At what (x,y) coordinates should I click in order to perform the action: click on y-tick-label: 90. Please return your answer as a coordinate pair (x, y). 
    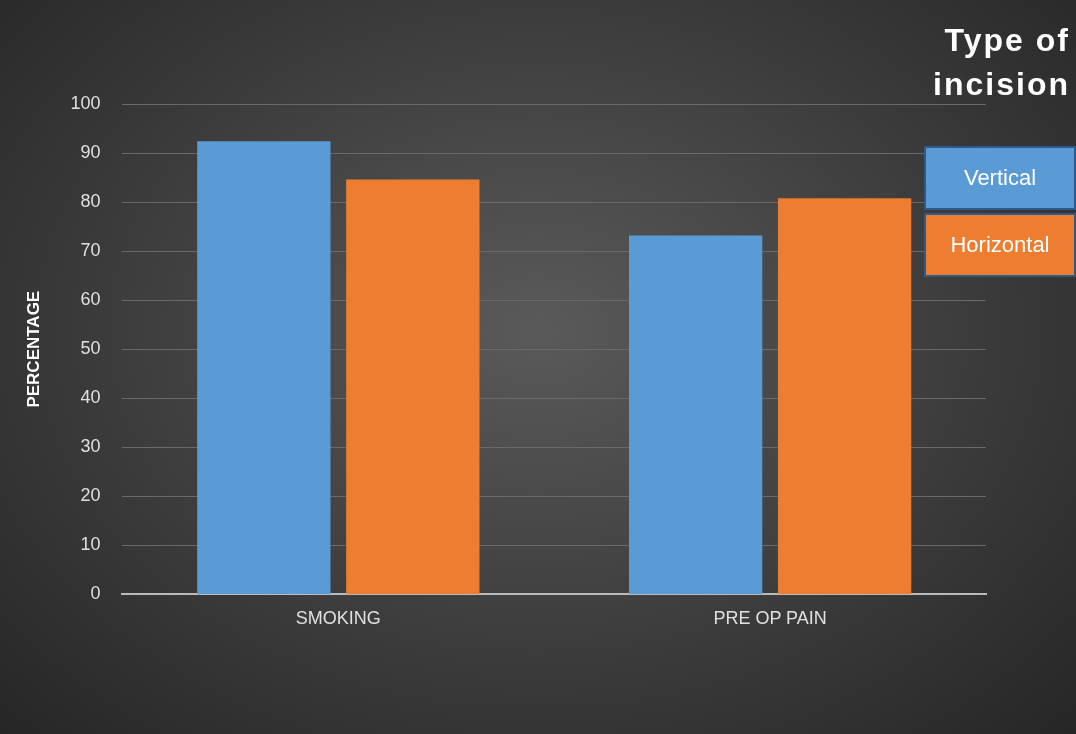
    Looking at the image, I should click on (90, 152).